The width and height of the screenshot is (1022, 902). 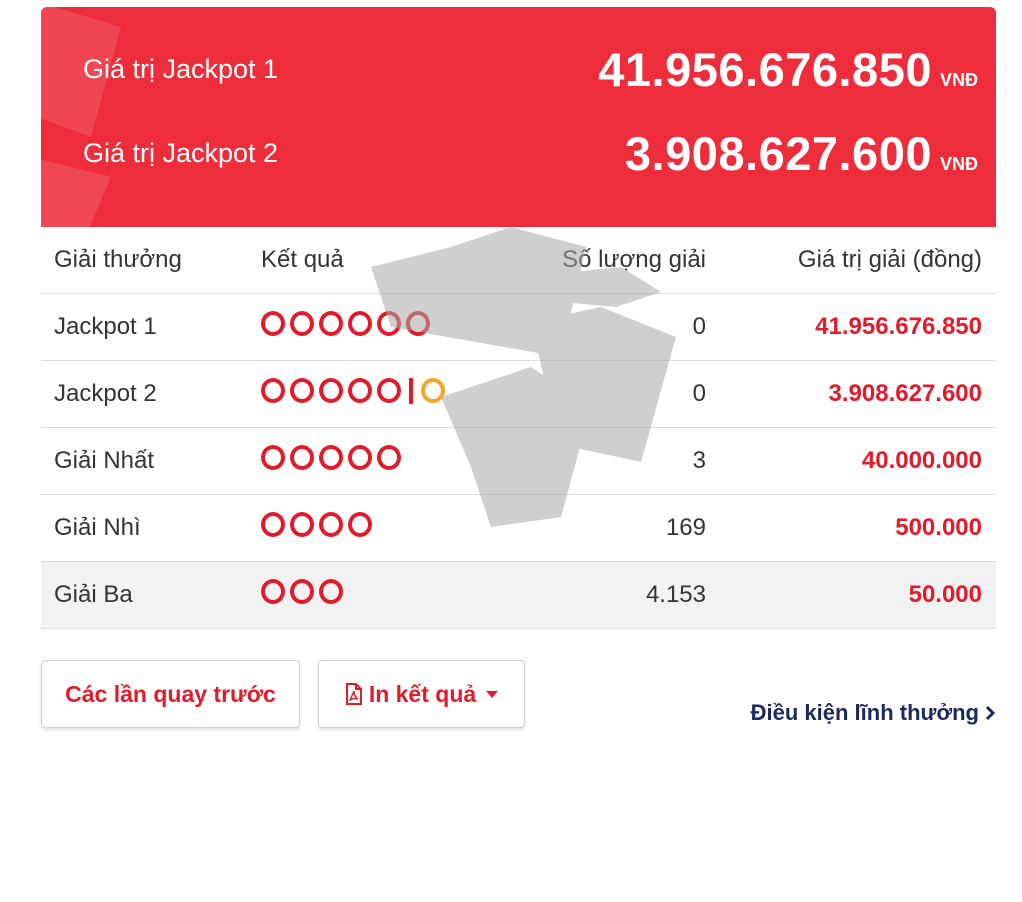 I want to click on jackpot-1-unit: VNĐ, so click(x=958, y=79).